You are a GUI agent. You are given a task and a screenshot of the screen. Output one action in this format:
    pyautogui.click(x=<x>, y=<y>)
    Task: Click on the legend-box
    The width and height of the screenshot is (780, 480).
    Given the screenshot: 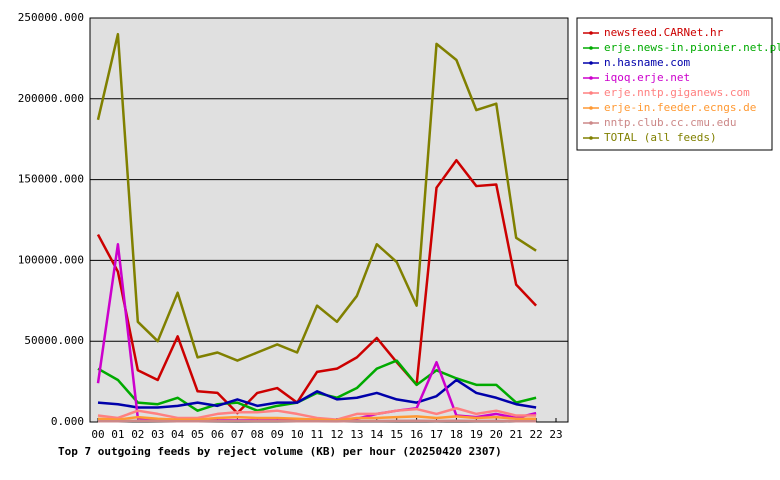 What is the action you would take?
    pyautogui.click(x=674, y=84)
    